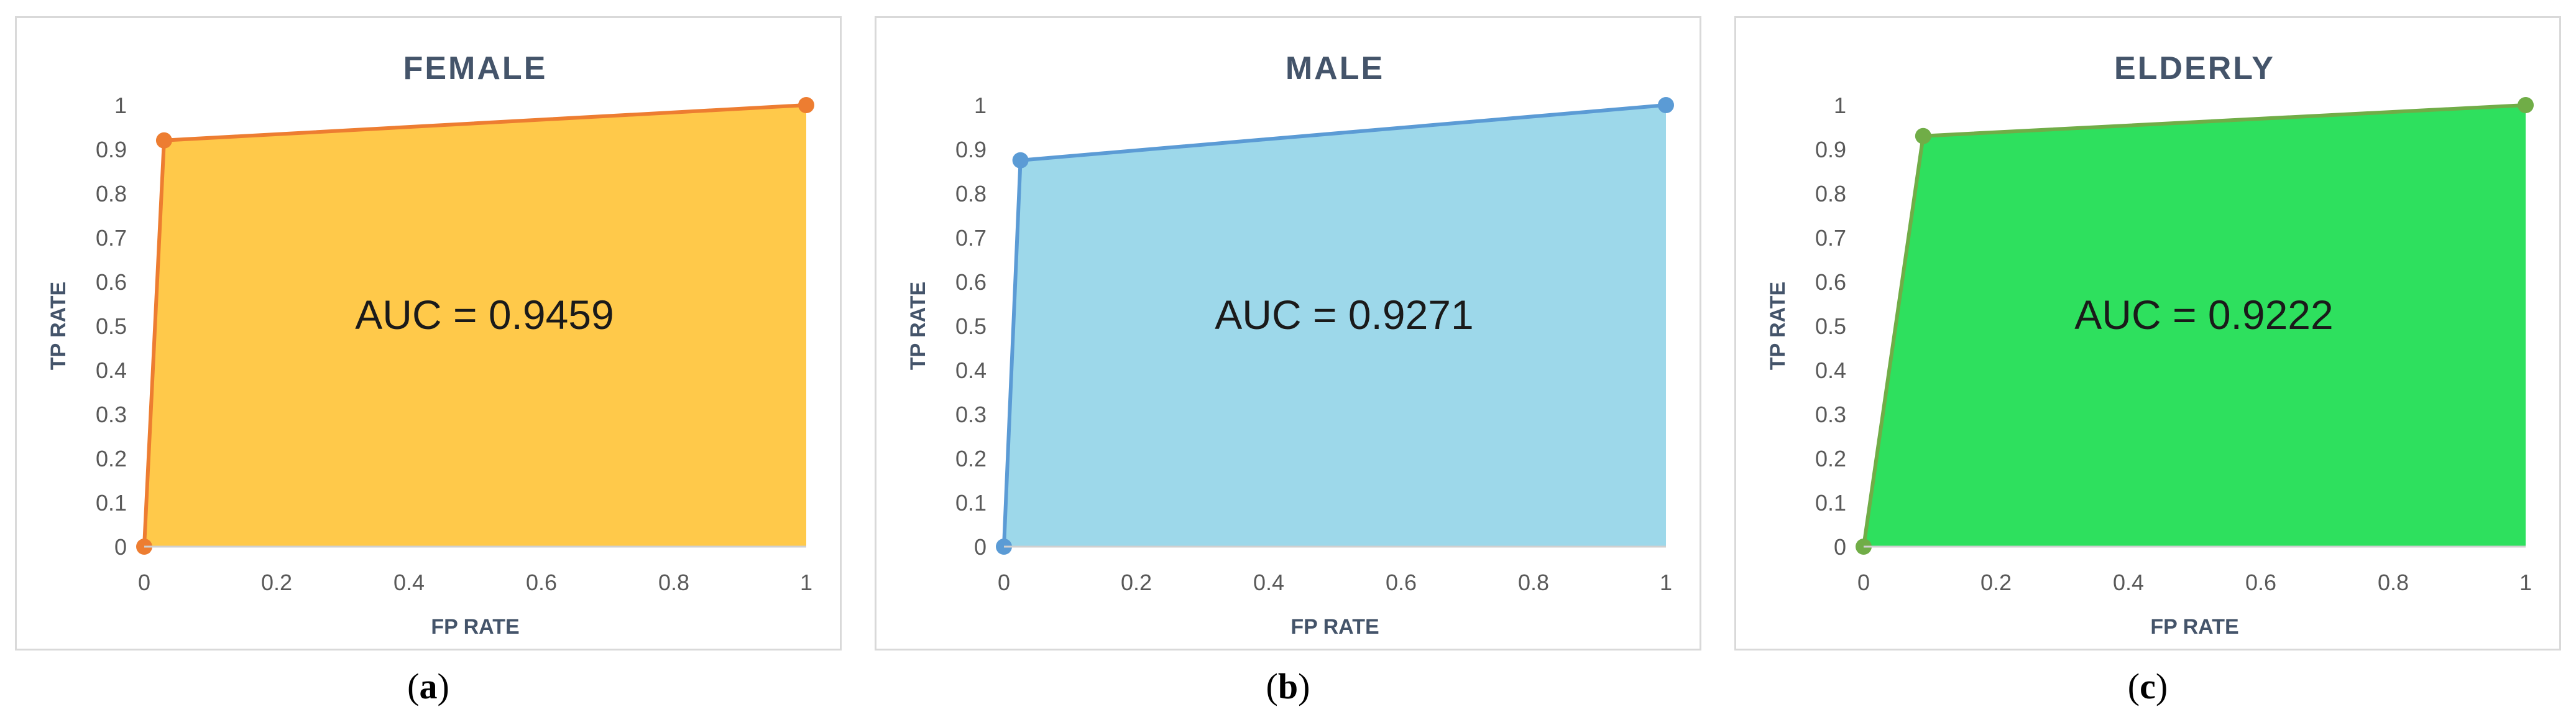 The image size is (2576, 727). Describe the element at coordinates (2203, 315) in the screenshot. I see `auc-annotation-elderly: AUC = 0.9222` at that location.